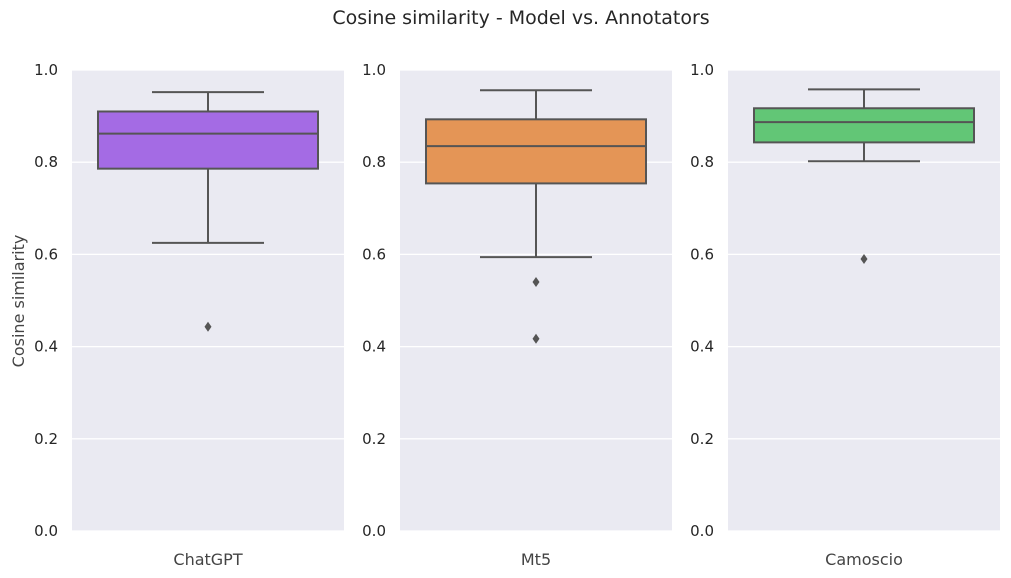 This screenshot has height=578, width=1011. What do you see at coordinates (18, 301) in the screenshot?
I see `y-axis-label: Cosine similarity` at bounding box center [18, 301].